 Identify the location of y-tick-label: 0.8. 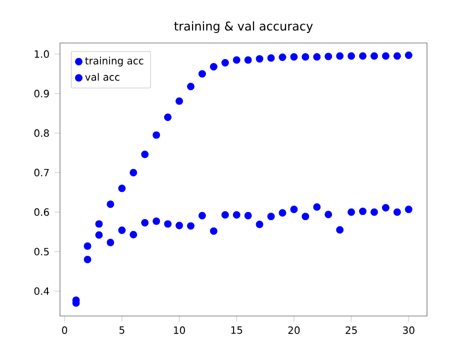
(41, 133).